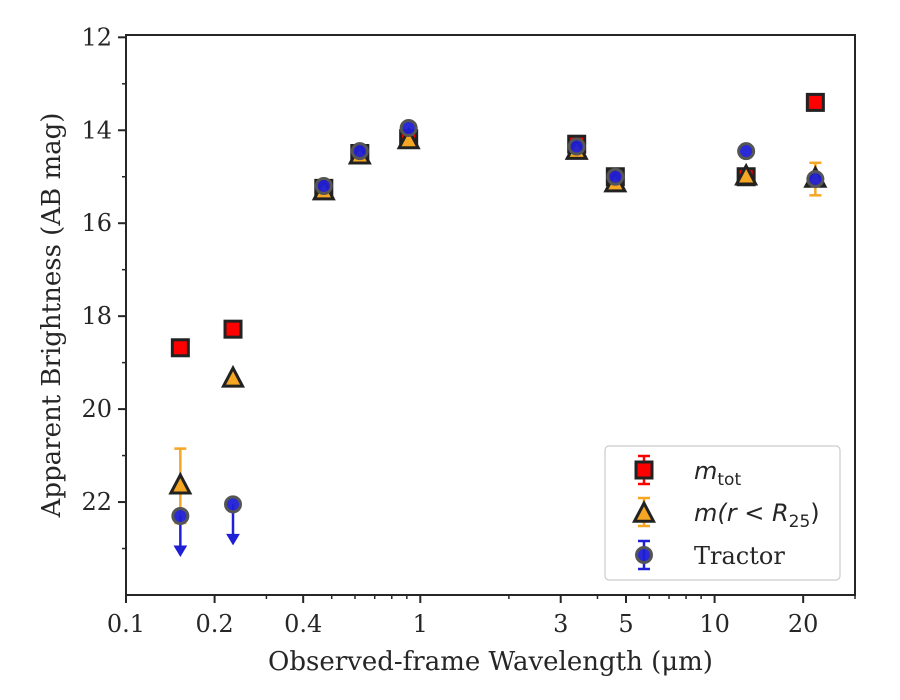 The width and height of the screenshot is (900, 700). What do you see at coordinates (215, 624) in the screenshot?
I see `x-tick-label: 0.2` at bounding box center [215, 624].